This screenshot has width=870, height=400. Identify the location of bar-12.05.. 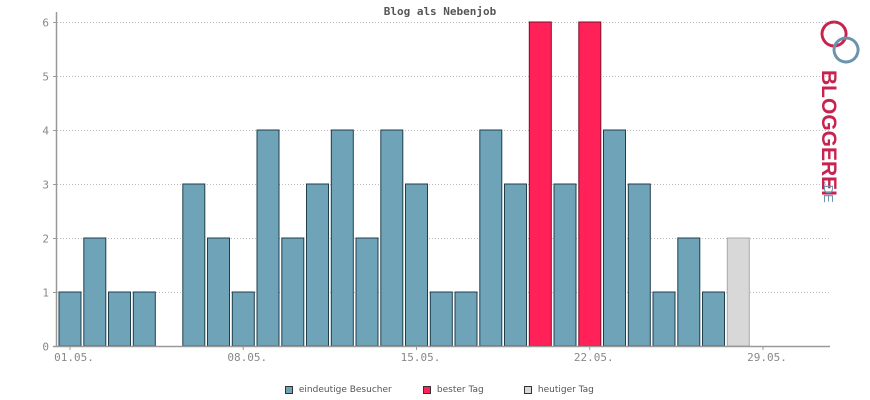
(342, 238).